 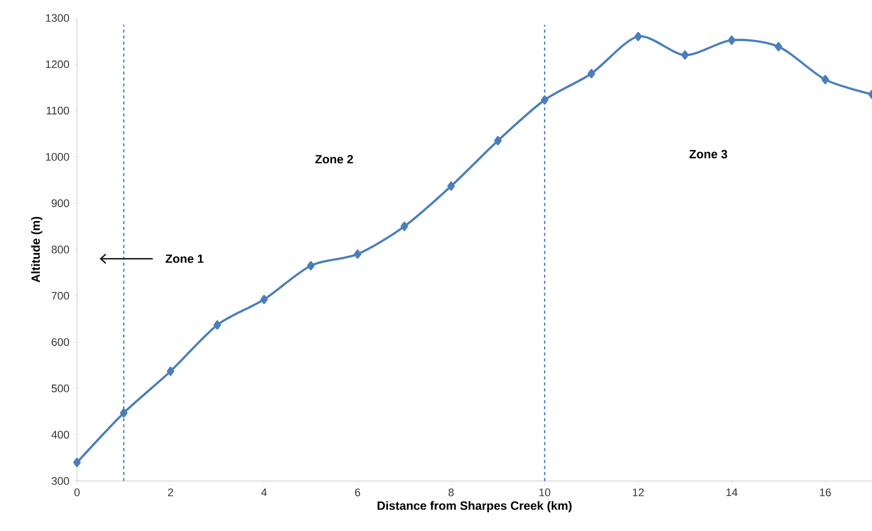 I want to click on x-tick-label: 14, so click(x=732, y=492).